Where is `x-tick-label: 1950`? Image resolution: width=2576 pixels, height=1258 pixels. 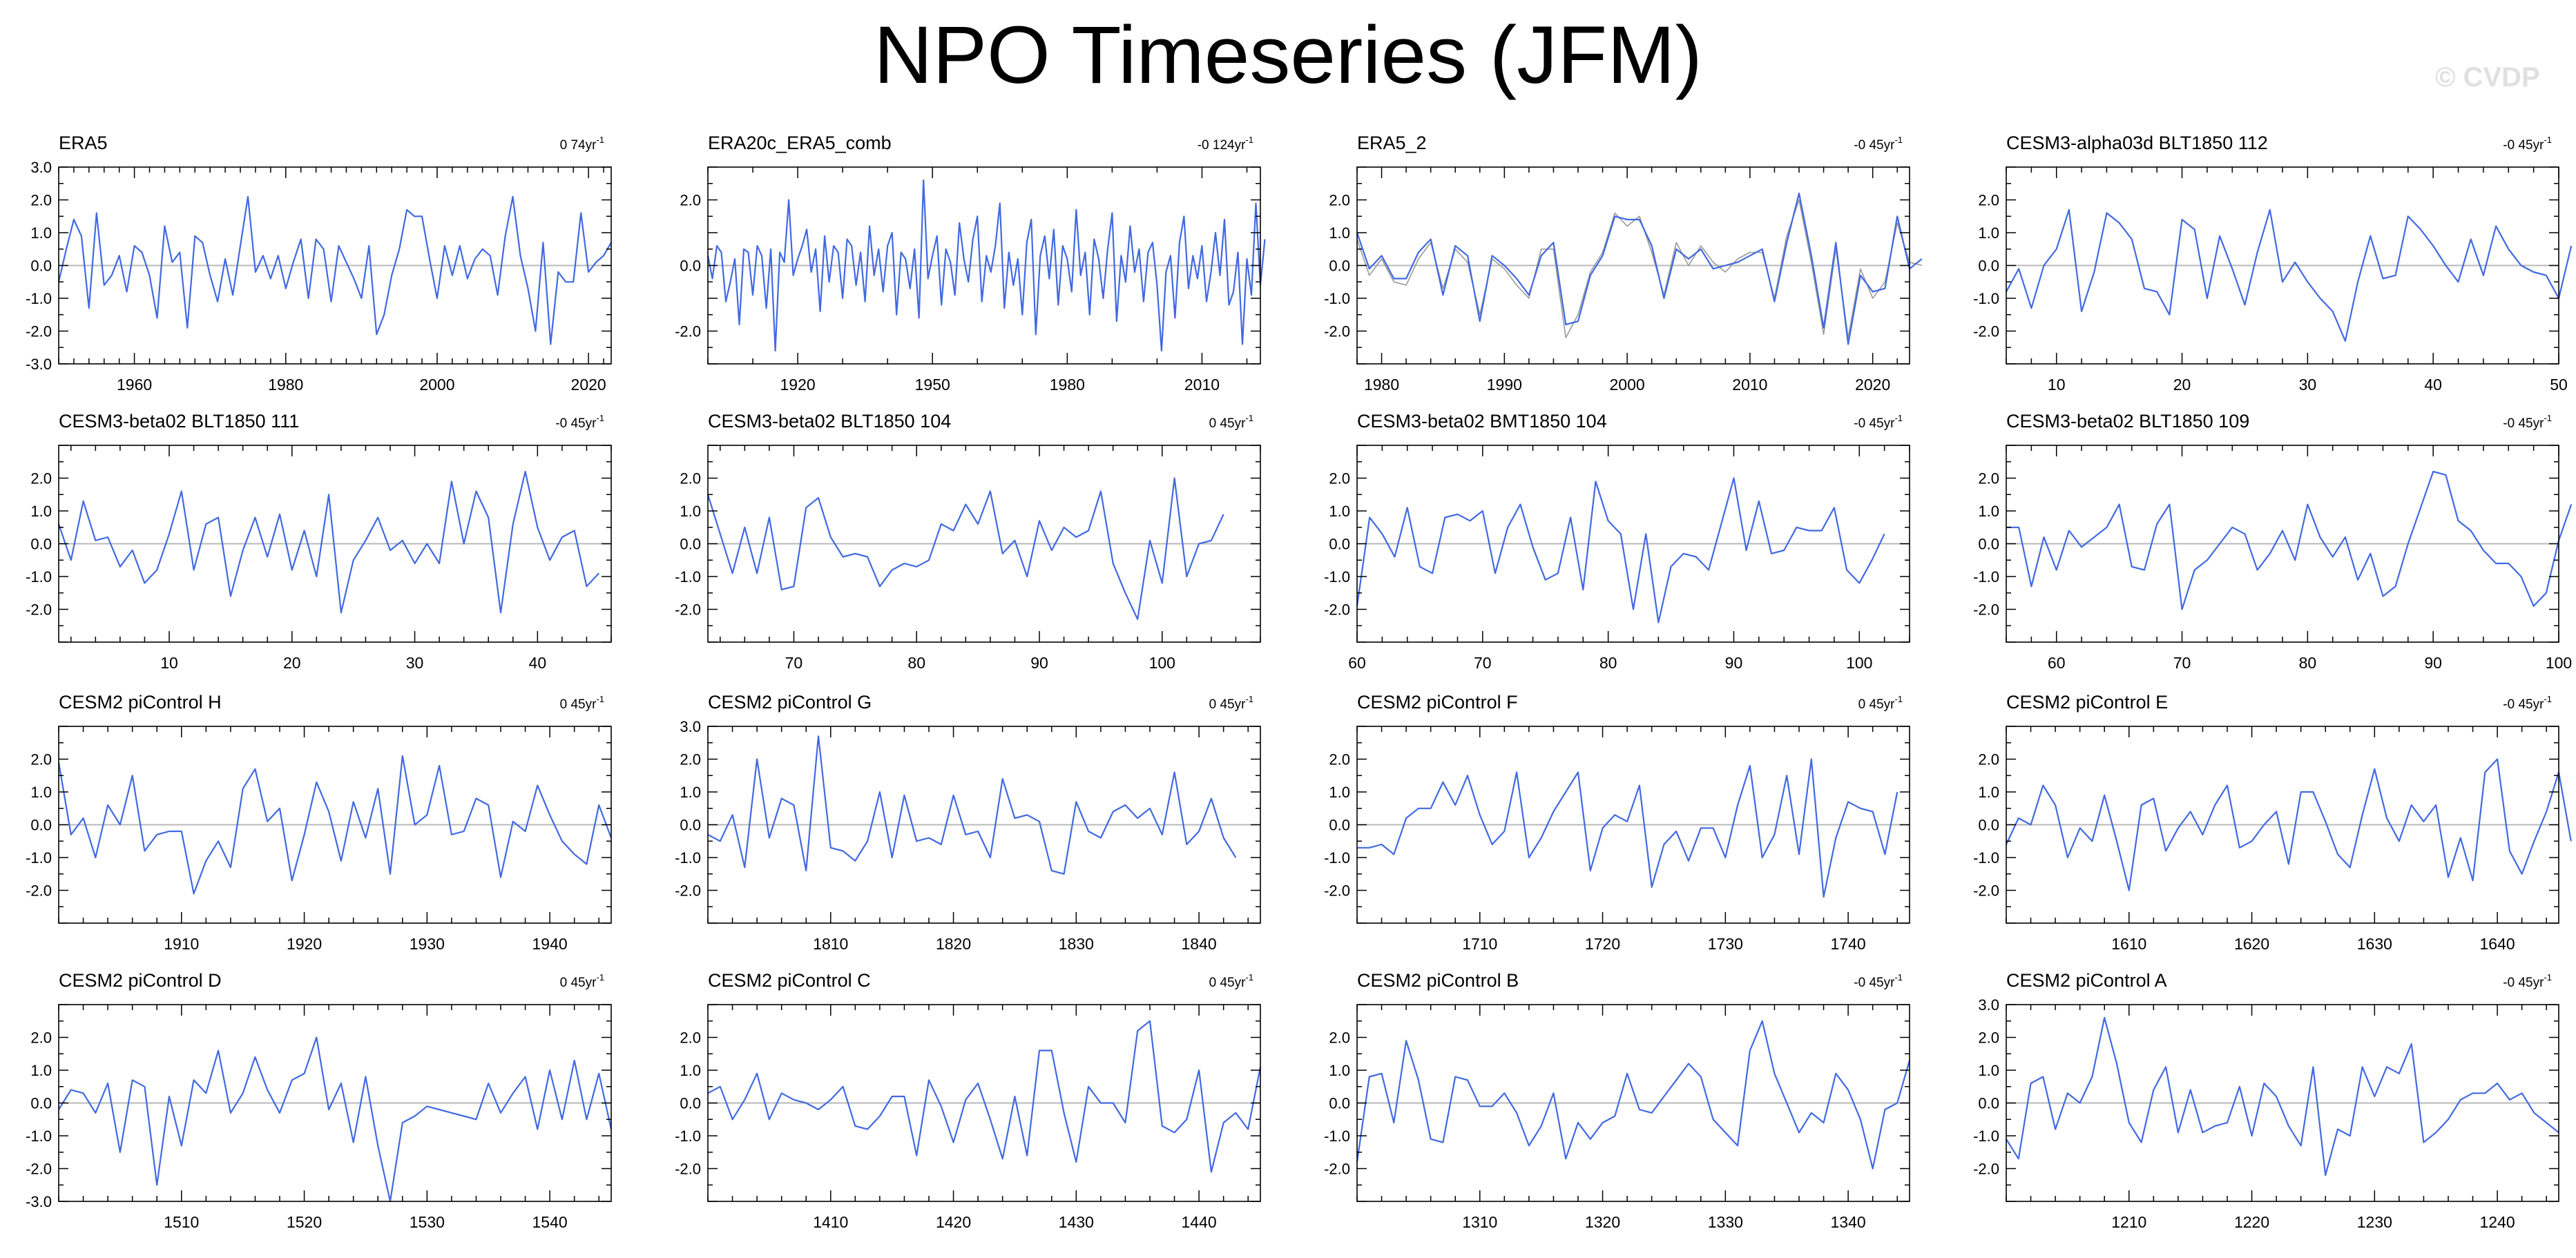 x-tick-label: 1950 is located at coordinates (932, 385).